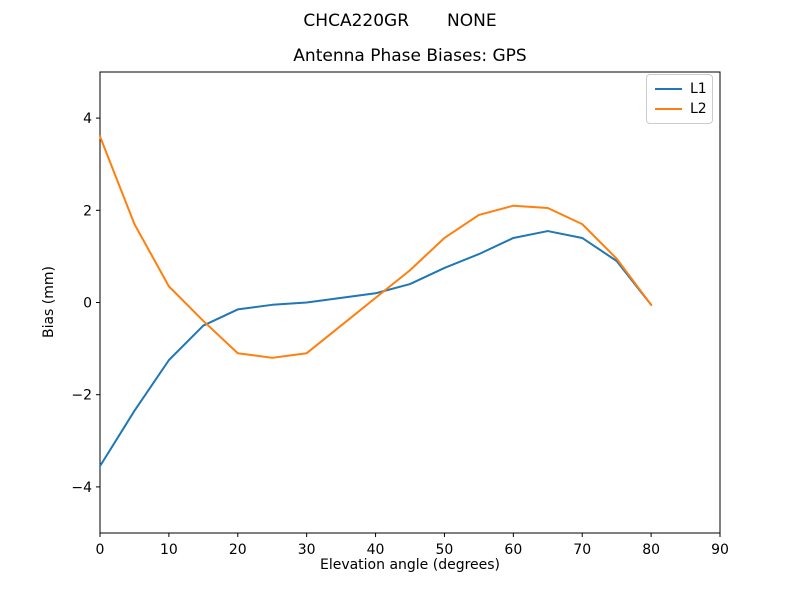 The height and width of the screenshot is (600, 800). What do you see at coordinates (445, 550) in the screenshot?
I see `x-tick-label: 50` at bounding box center [445, 550].